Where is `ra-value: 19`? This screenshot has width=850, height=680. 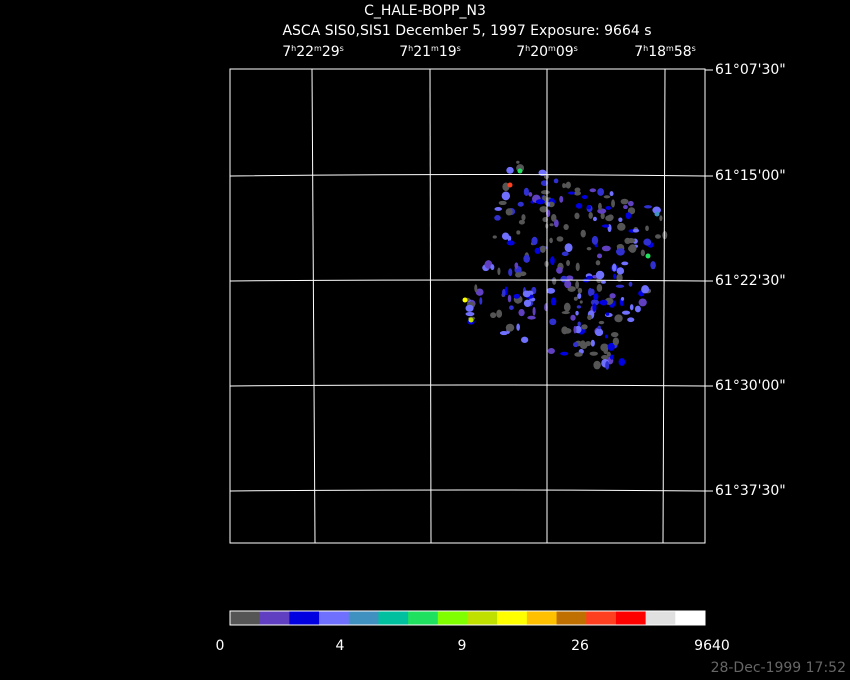 ra-value: 19 is located at coordinates (448, 52).